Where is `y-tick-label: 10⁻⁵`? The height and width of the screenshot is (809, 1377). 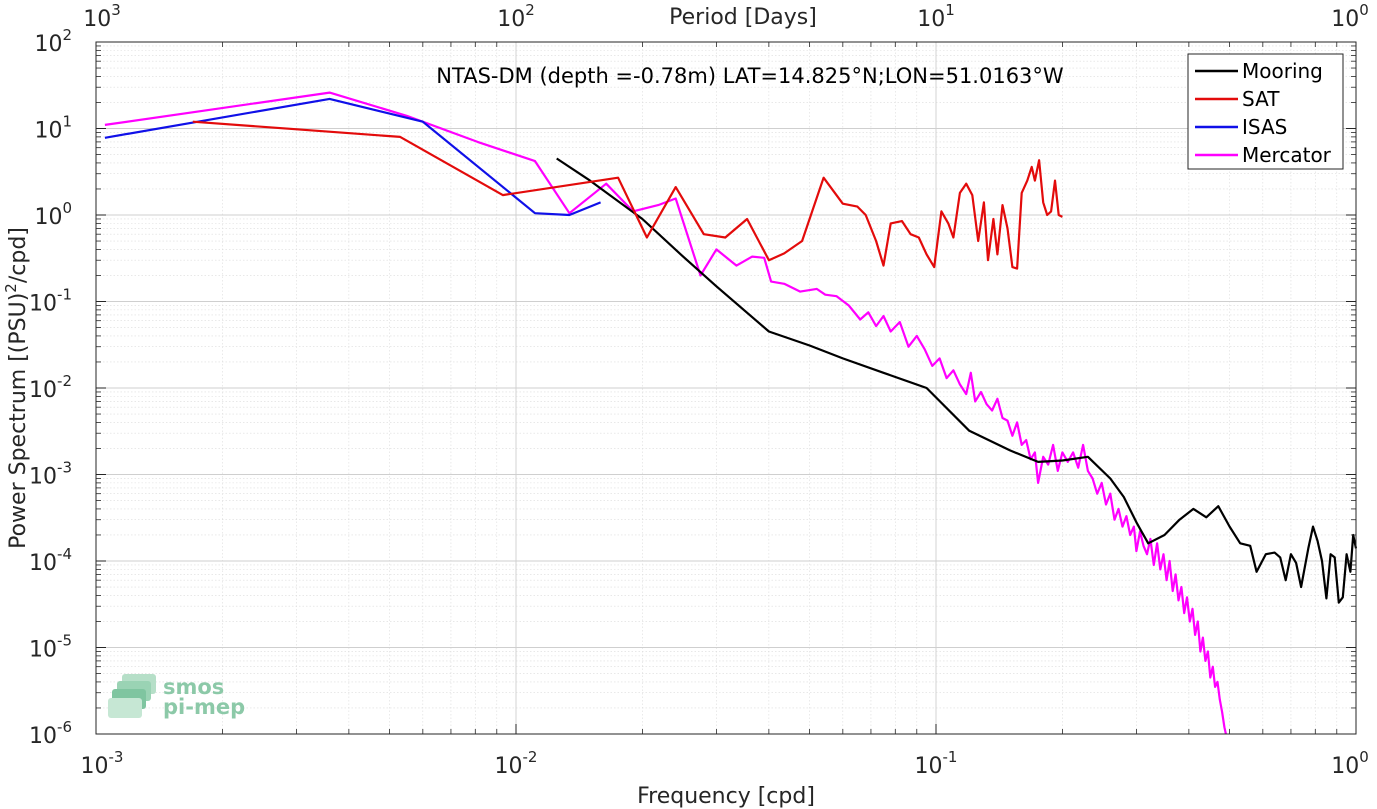
y-tick-label: 10⁻⁵ is located at coordinates (50, 647).